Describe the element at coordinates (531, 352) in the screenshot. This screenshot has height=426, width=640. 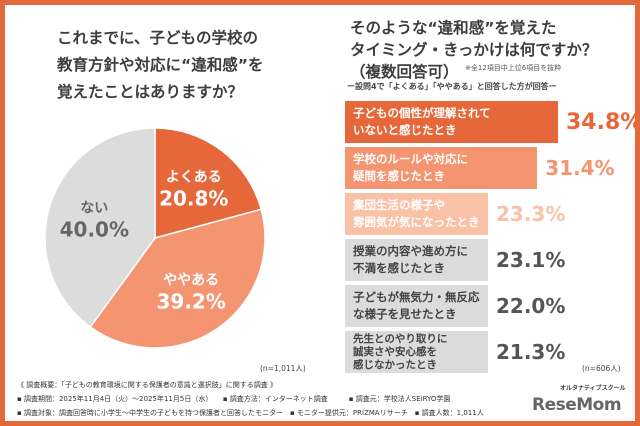
I see `bar-value-label: 21.3%` at that location.